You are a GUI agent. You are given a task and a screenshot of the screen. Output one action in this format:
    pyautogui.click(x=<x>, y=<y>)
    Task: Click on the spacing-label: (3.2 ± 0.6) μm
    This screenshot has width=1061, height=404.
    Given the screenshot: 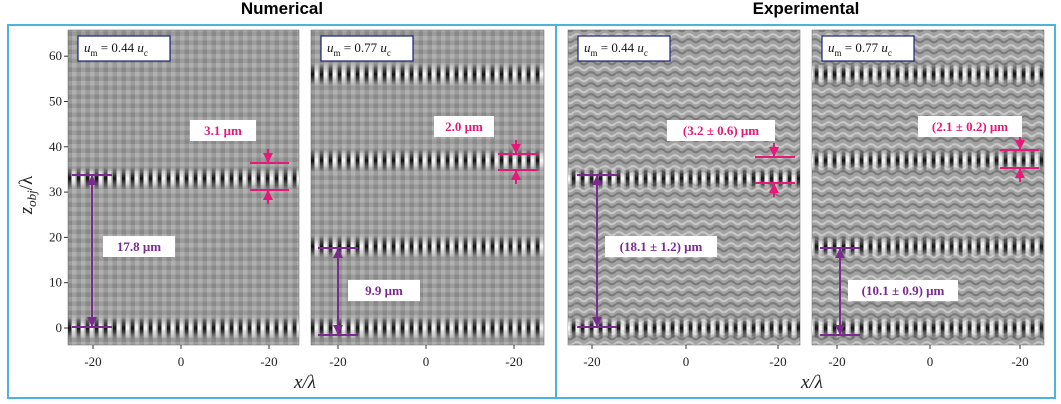 What is the action you would take?
    pyautogui.click(x=721, y=130)
    